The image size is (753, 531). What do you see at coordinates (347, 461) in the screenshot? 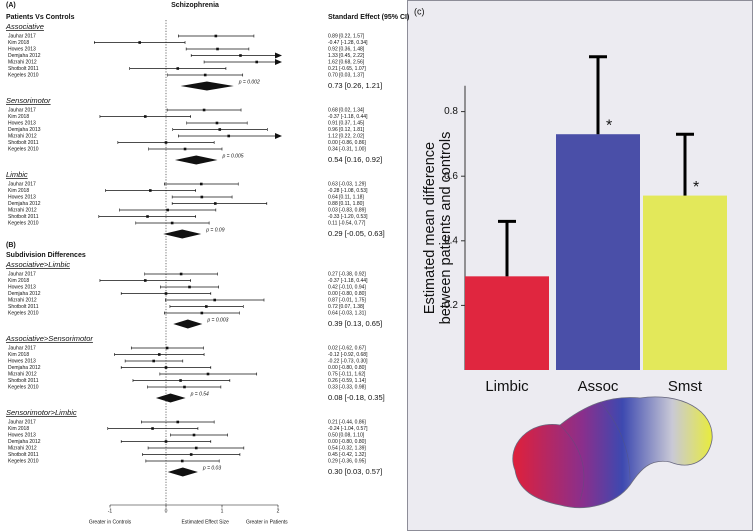
I see `effect-label: 0.29 [-0.36, 0.95]` at bounding box center [347, 461].